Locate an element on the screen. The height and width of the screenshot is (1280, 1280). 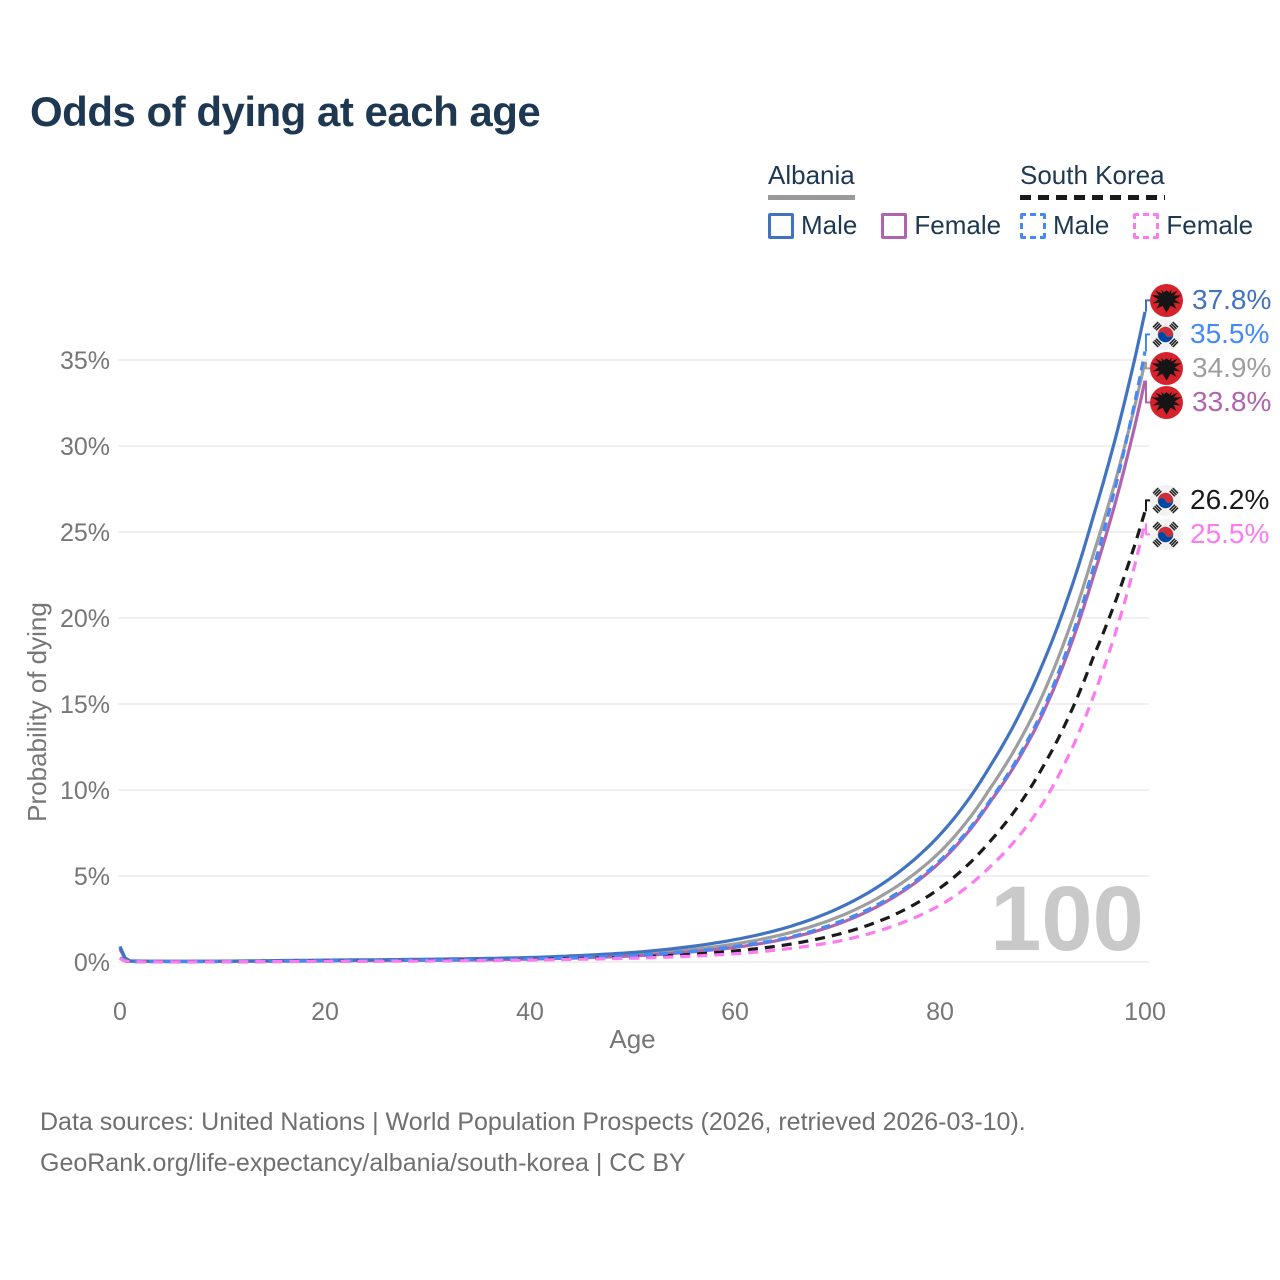
x-tick-label: 80 is located at coordinates (940, 1012).